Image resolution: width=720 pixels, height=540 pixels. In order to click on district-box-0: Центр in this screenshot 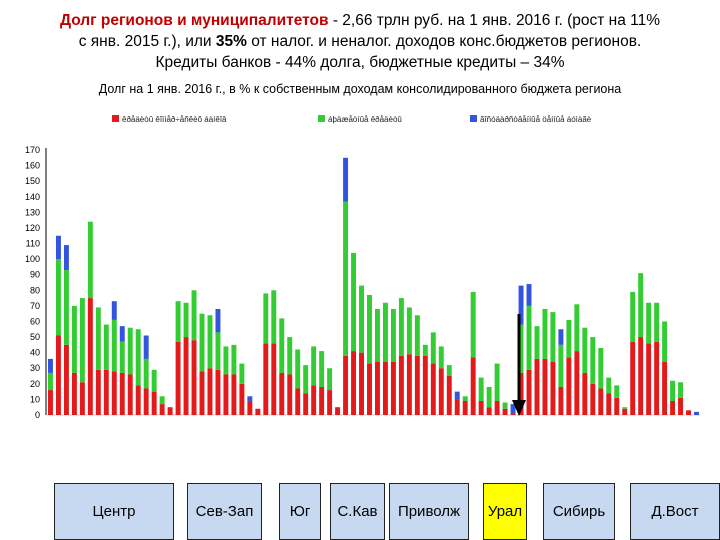, I will do `click(114, 511)`.